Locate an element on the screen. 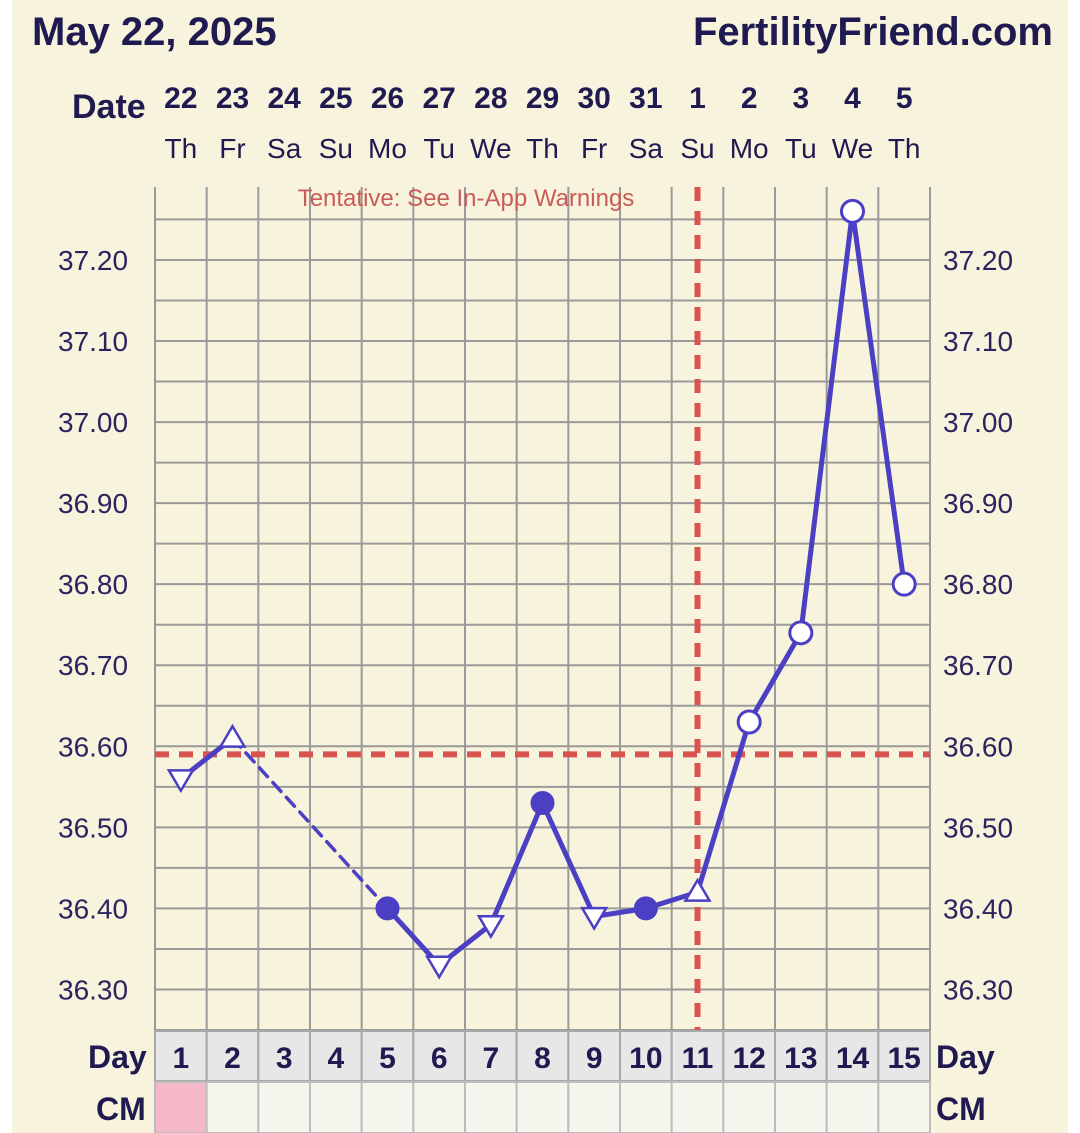  cycle-day-label: 1 is located at coordinates (180, 1058).